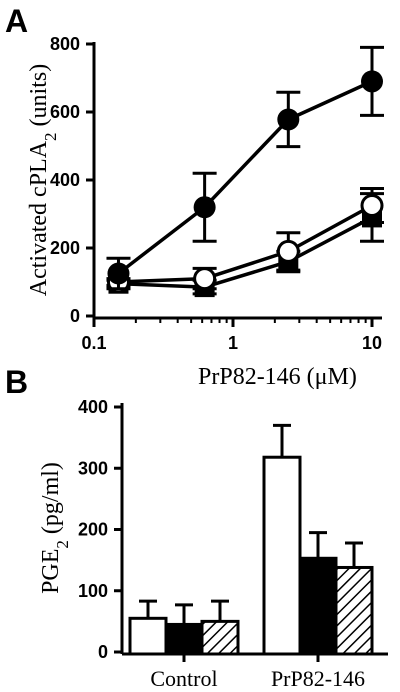 The image size is (400, 692). I want to click on category-label: PrP82-146, so click(318, 678).